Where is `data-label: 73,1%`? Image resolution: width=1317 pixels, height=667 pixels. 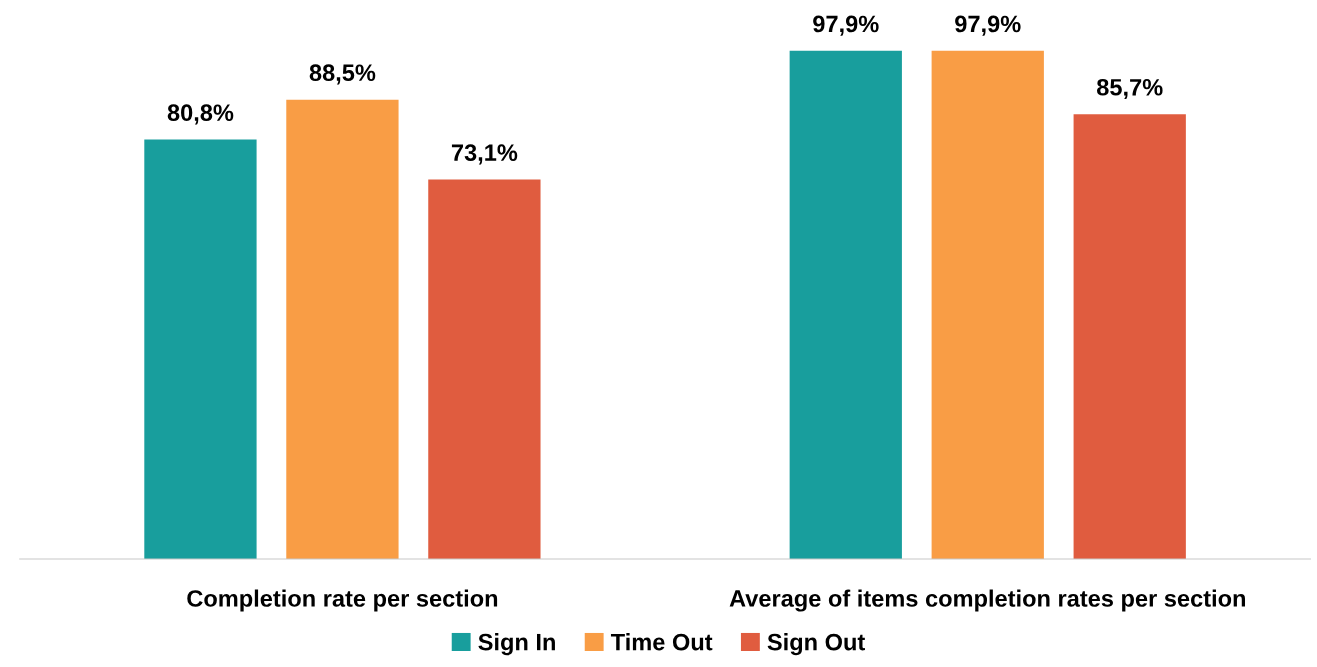 data-label: 73,1% is located at coordinates (484, 154).